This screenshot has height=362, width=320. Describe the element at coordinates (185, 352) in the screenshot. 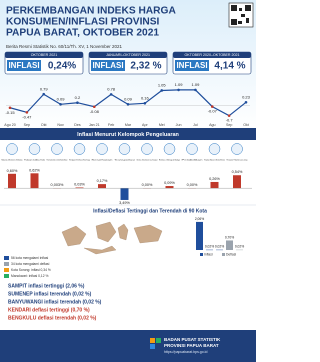

I see `org-url: https://papuabarat.bps.go.id` at that location.